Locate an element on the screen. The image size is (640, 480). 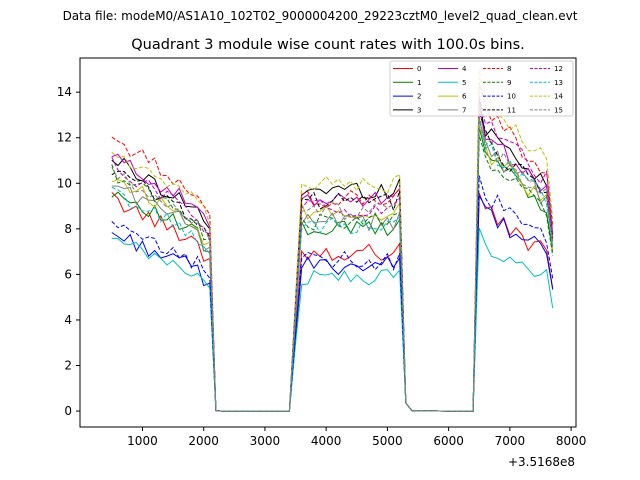
legend-label-0: 0 is located at coordinates (419, 69).